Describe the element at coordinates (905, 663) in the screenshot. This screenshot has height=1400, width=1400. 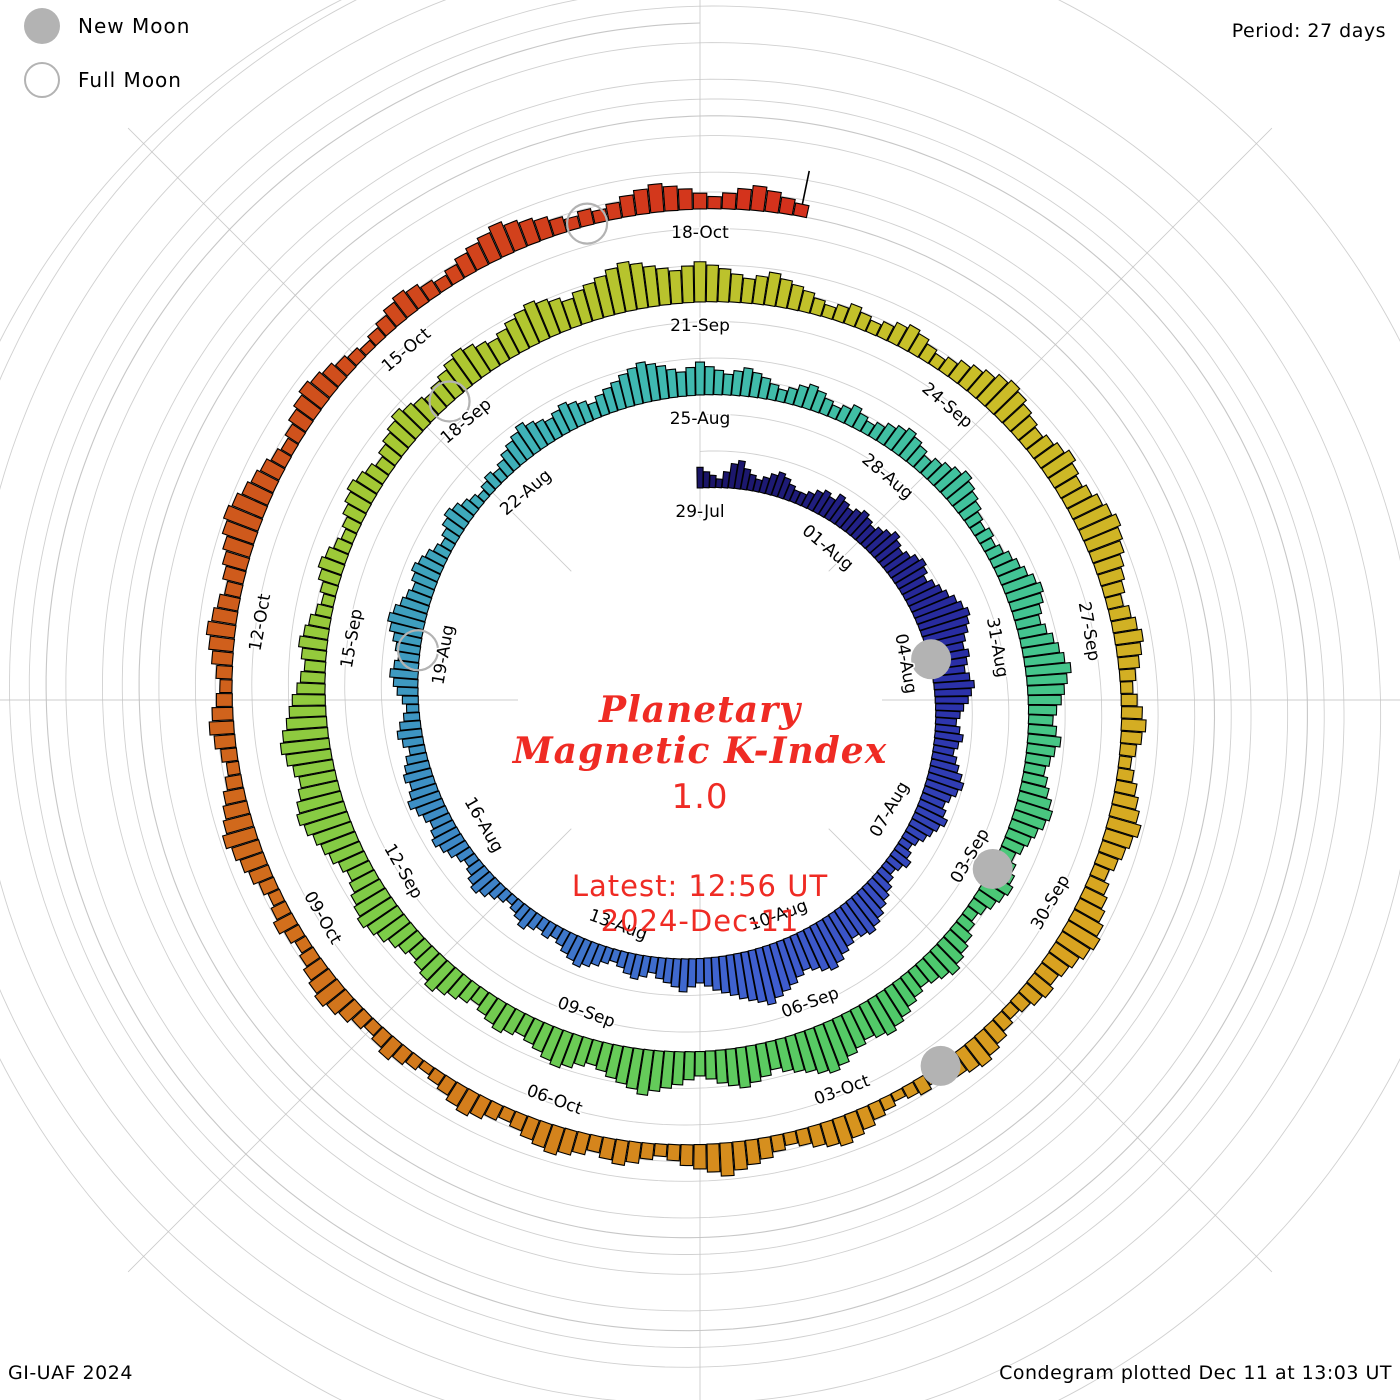
I see `date-label: 04-Aug` at that location.